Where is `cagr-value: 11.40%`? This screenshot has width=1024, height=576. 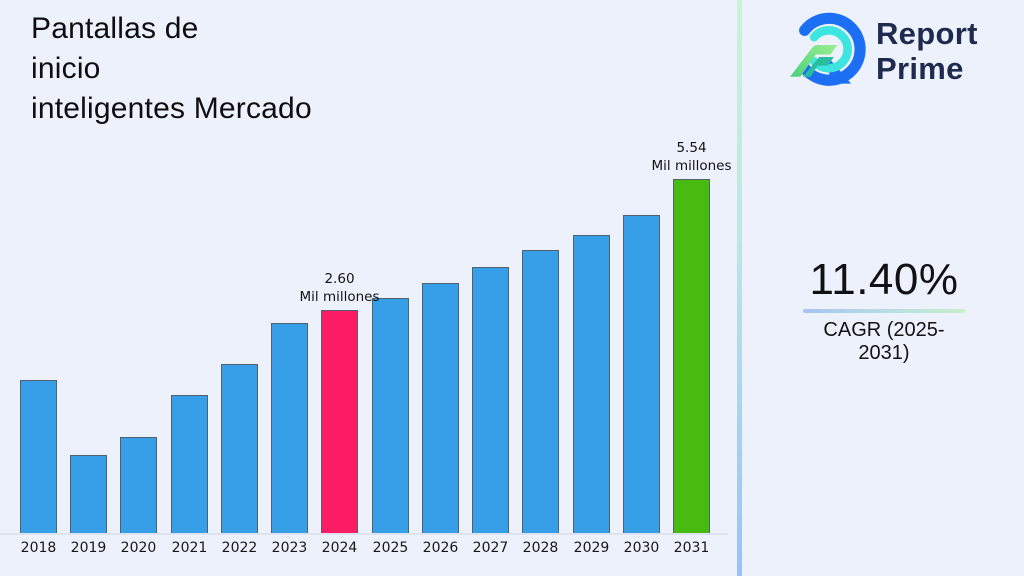 cagr-value: 11.40% is located at coordinates (884, 279).